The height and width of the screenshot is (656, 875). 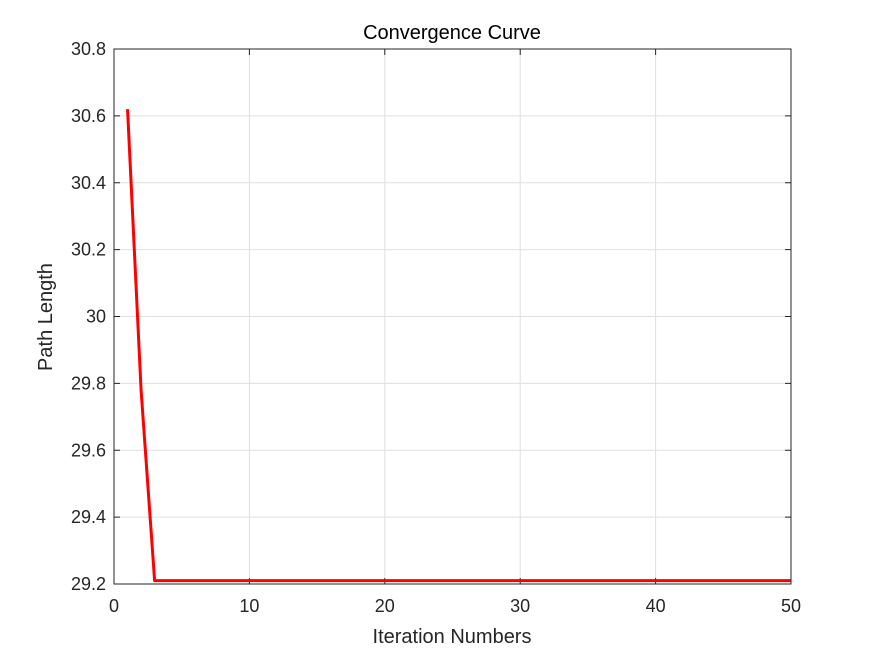 I want to click on x-tick-label: 30, so click(x=520, y=606).